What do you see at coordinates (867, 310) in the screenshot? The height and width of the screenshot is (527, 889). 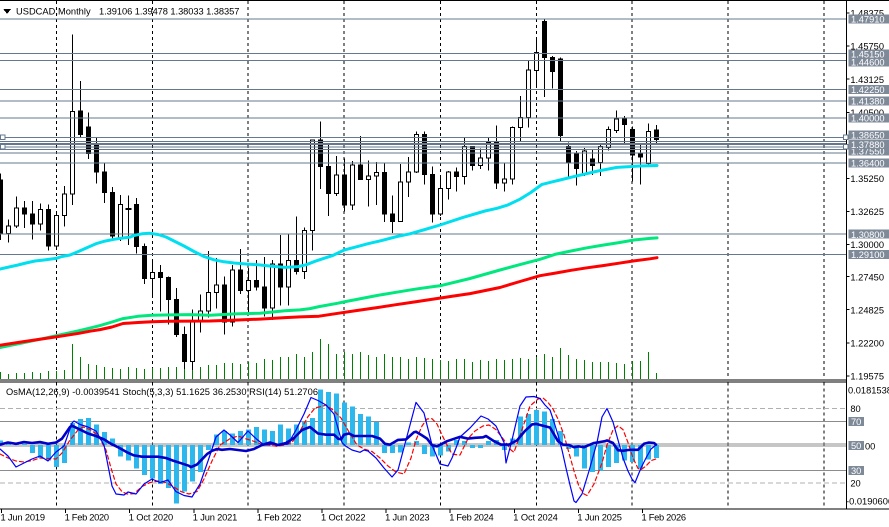 I see `svg-text: 1.24825` at bounding box center [867, 310].